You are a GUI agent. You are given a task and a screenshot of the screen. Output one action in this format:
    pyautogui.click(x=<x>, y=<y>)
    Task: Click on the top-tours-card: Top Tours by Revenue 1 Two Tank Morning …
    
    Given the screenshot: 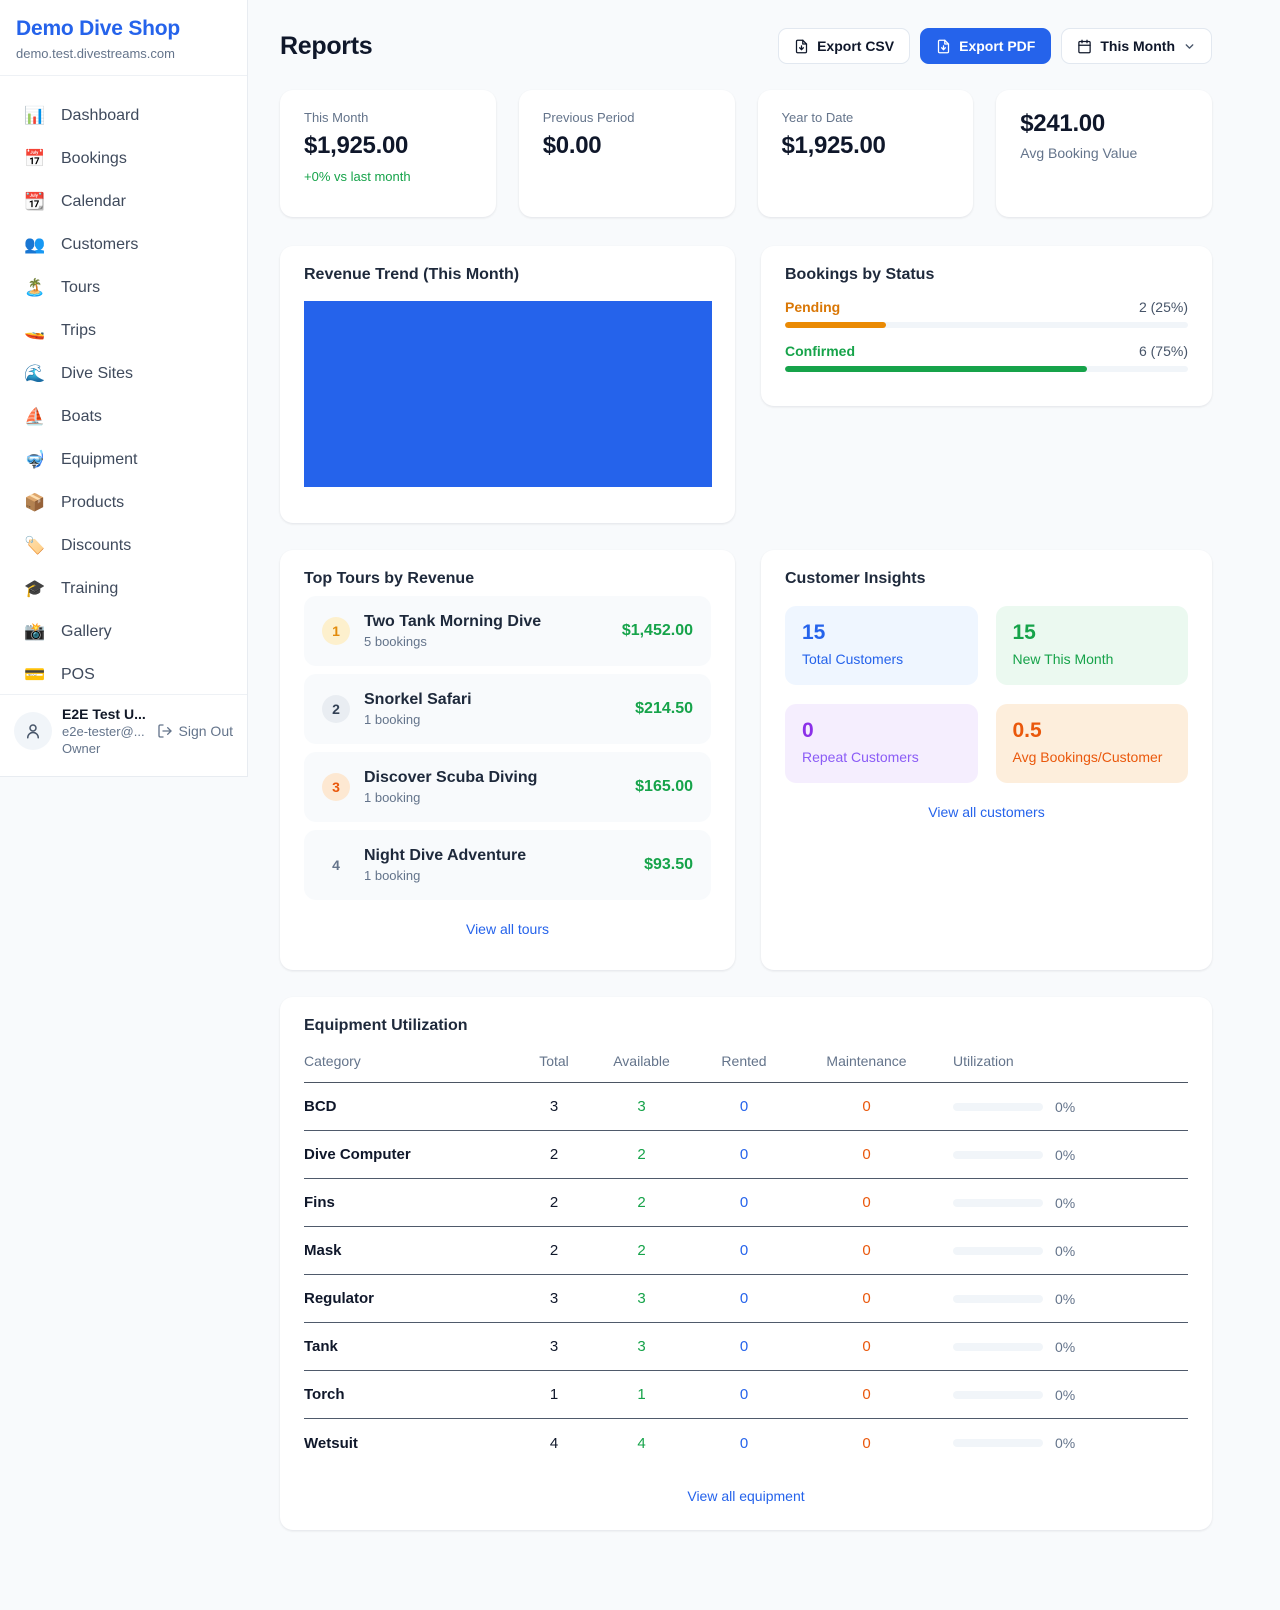 What is the action you would take?
    pyautogui.click(x=507, y=760)
    